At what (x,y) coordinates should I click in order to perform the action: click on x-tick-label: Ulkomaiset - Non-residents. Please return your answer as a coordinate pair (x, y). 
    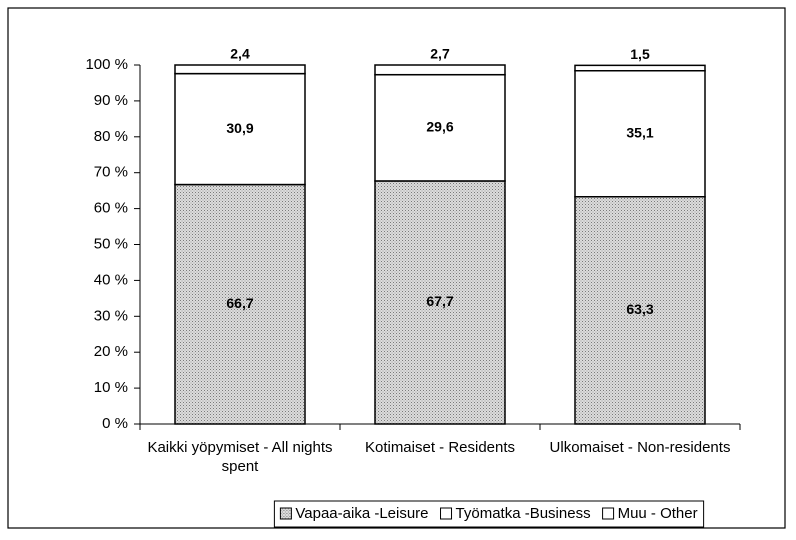
    Looking at the image, I should click on (640, 447).